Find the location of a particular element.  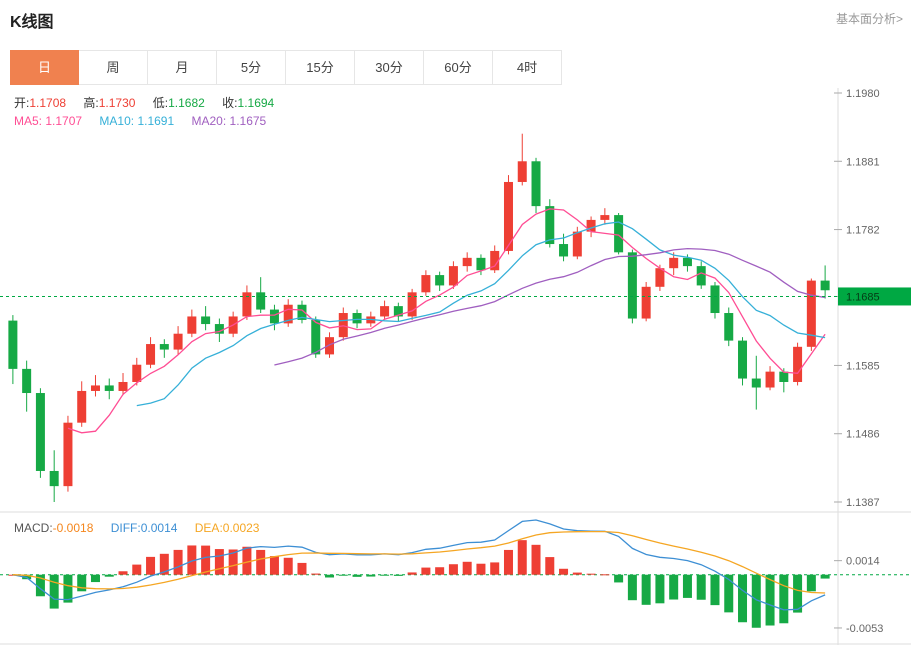

high-pair: 高:1.1730 is located at coordinates (109, 103).